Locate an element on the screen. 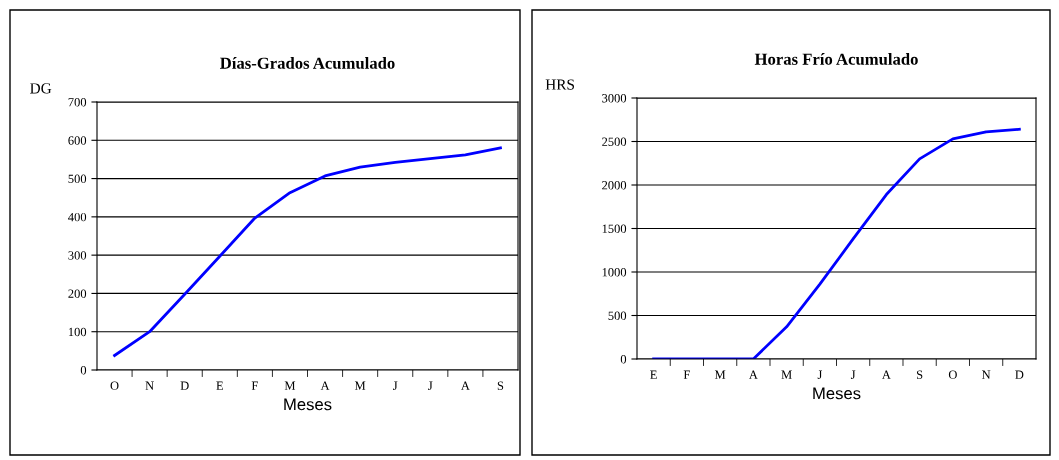  y-tick-label: 700 is located at coordinates (77, 102).